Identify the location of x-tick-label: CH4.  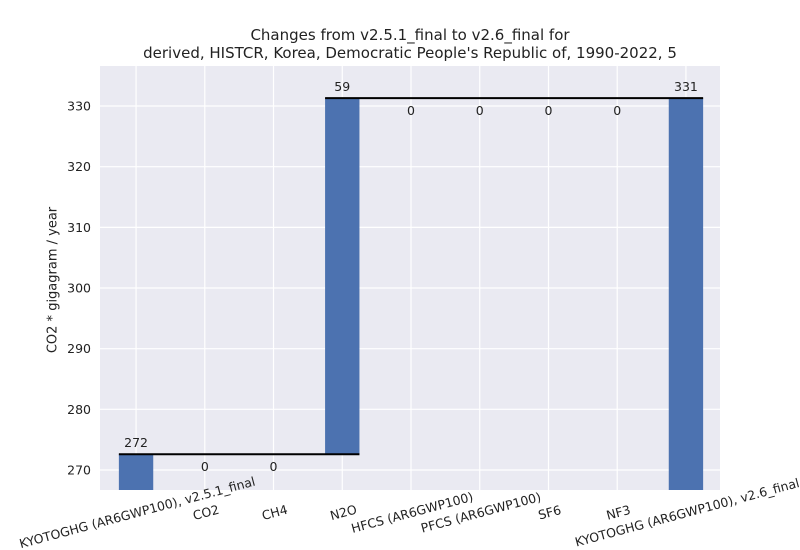
(274, 512).